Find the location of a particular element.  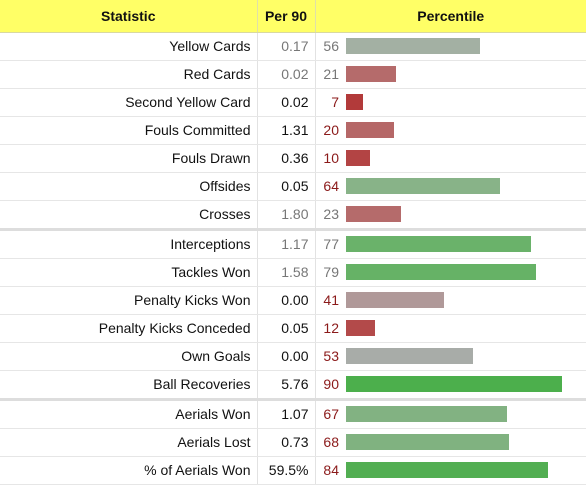

percentile-value: 90 is located at coordinates (331, 384).